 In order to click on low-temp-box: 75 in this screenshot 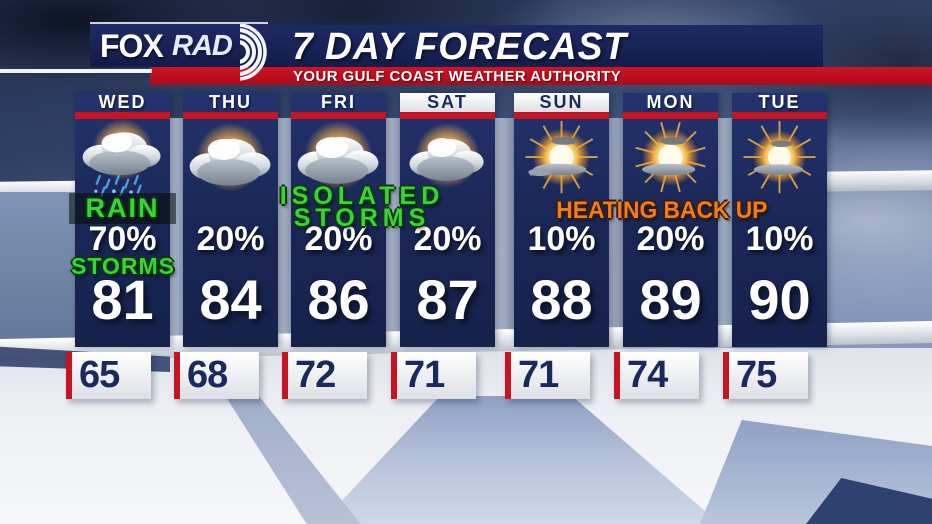, I will do `click(765, 375)`.